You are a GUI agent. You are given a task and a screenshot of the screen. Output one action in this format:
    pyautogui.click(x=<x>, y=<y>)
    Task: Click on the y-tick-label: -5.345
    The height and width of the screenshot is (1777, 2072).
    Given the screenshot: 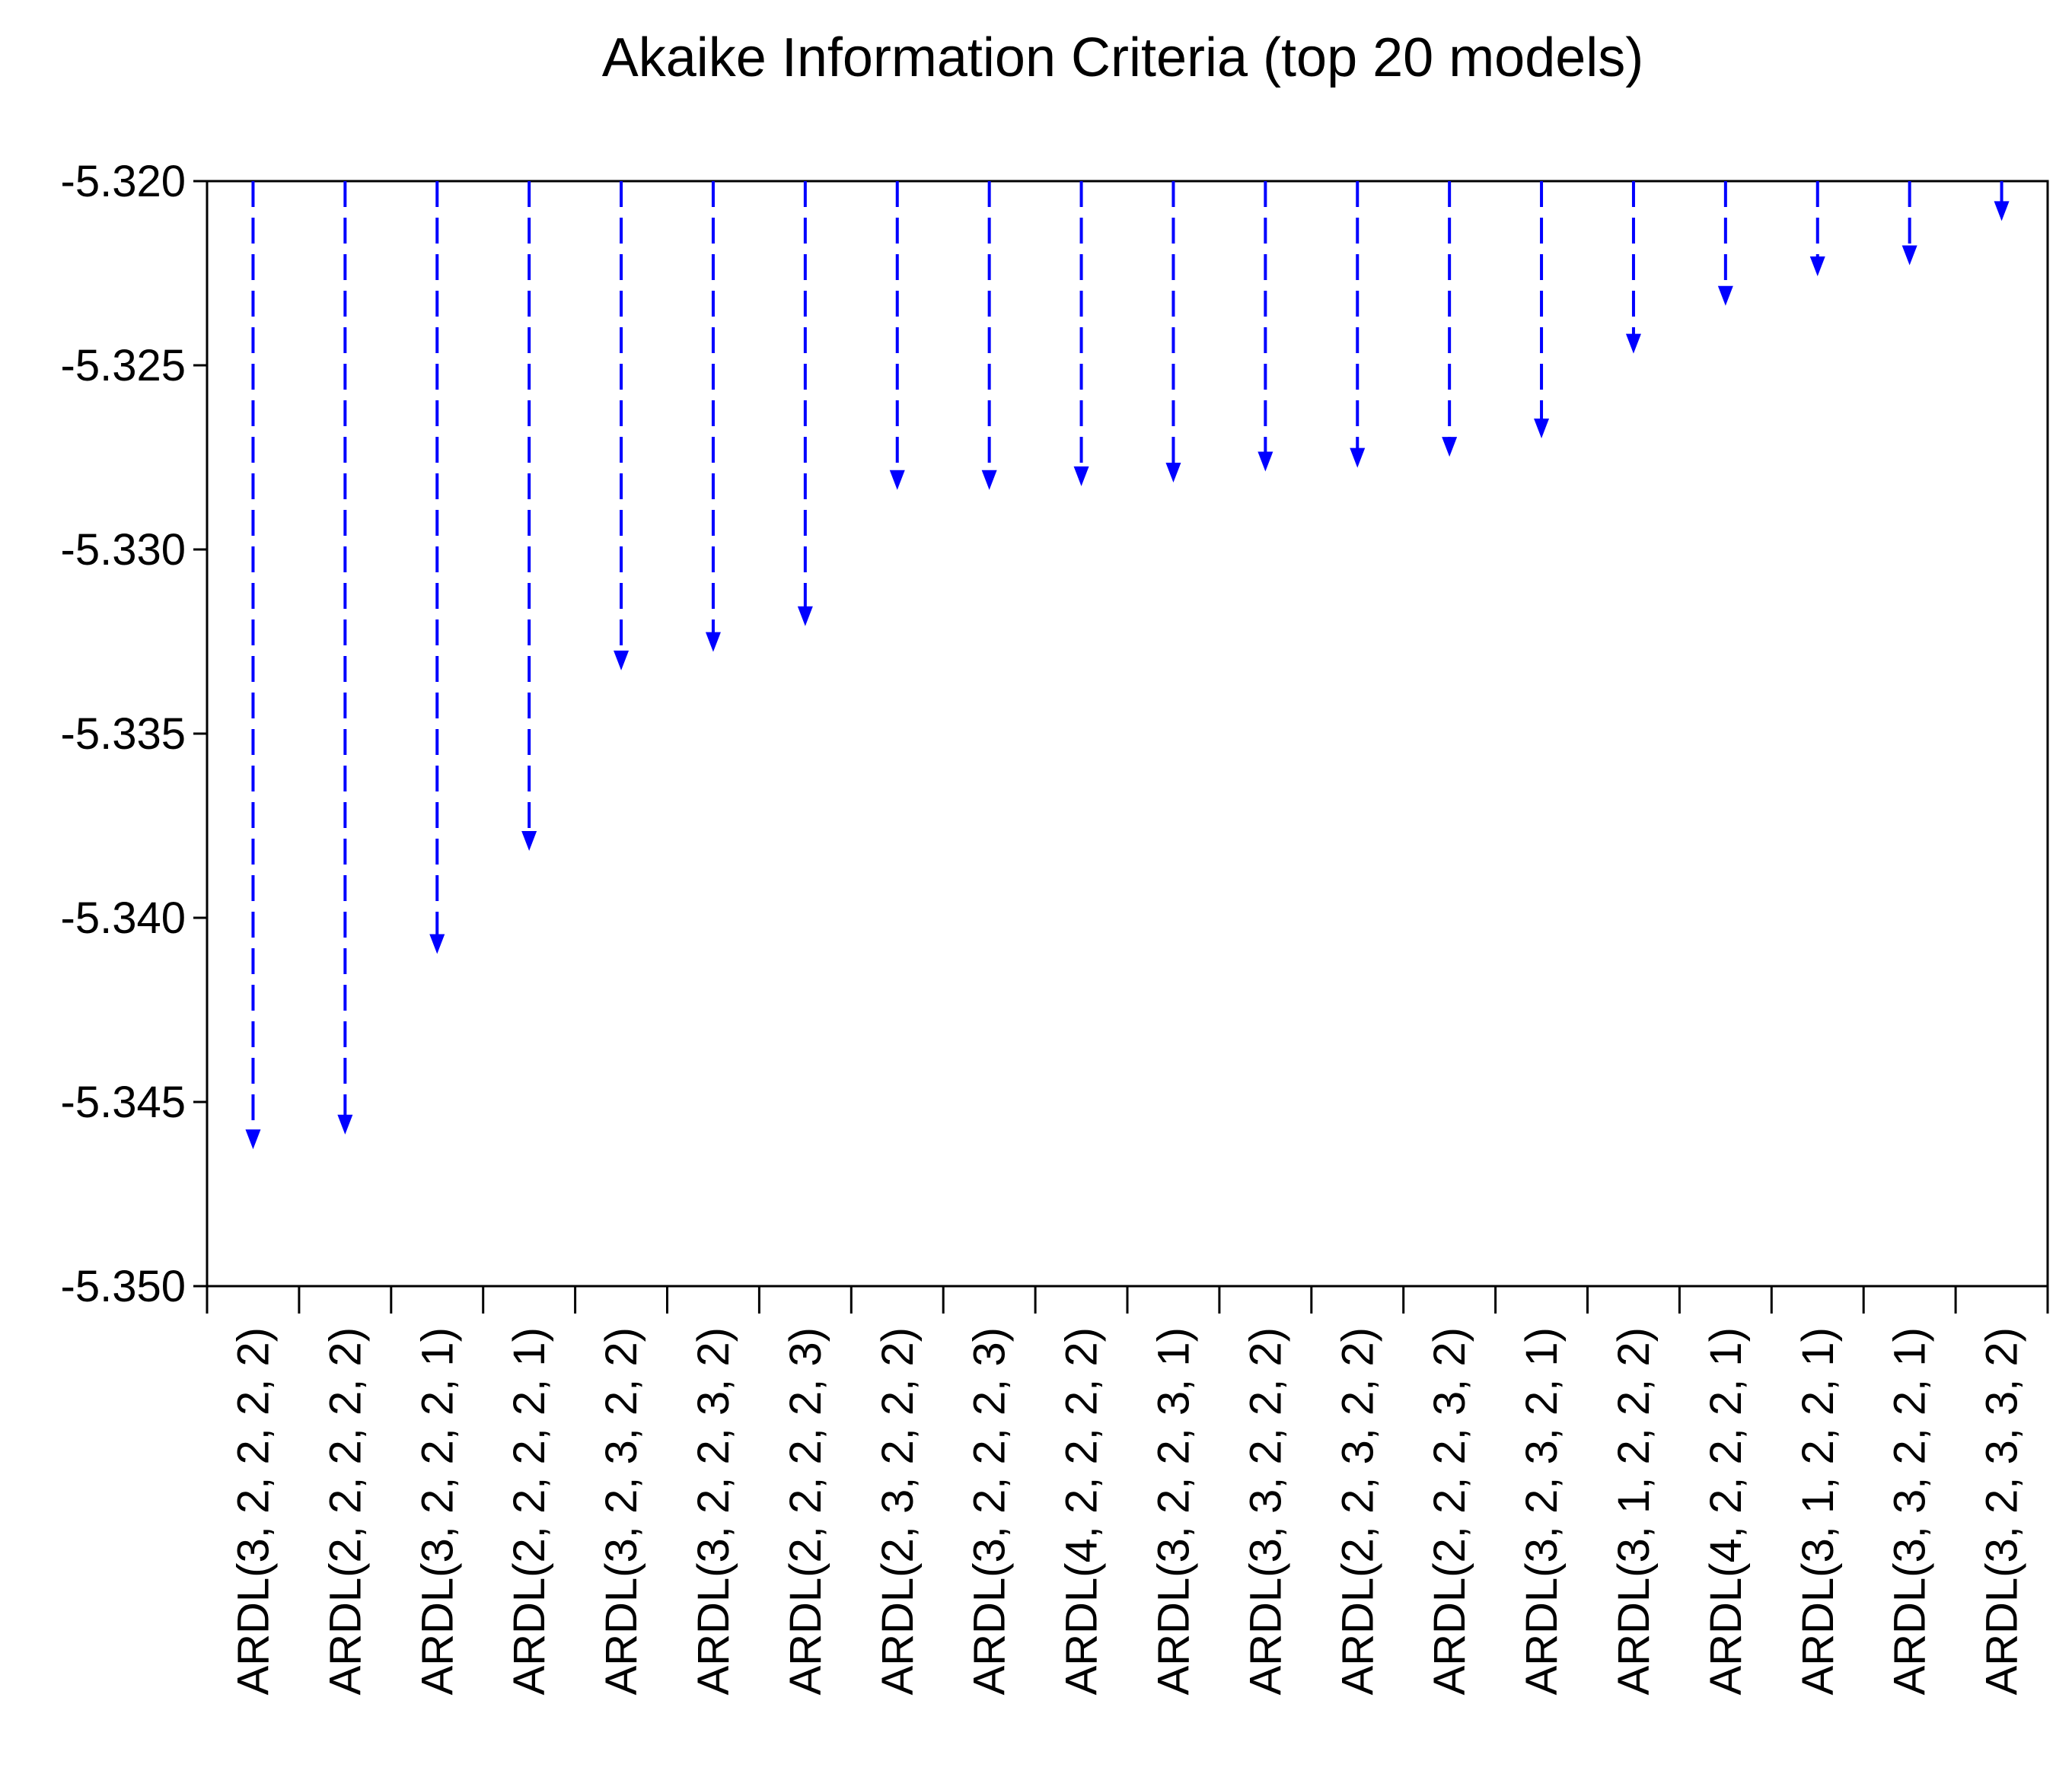 What is the action you would take?
    pyautogui.click(x=123, y=1102)
    